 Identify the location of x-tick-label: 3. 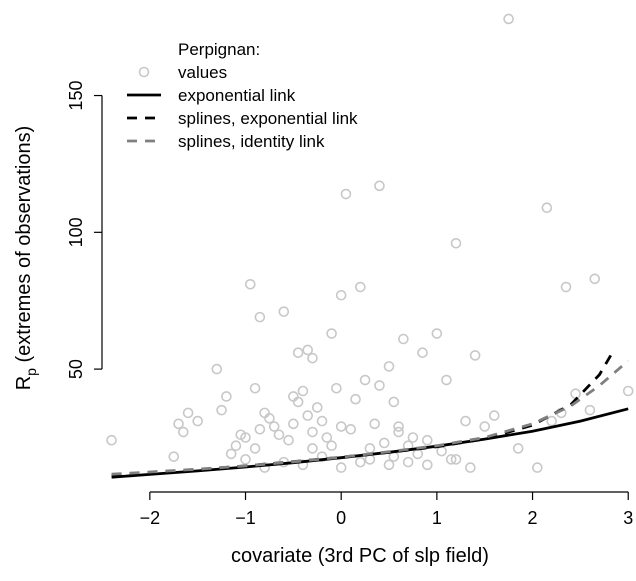
(628, 518).